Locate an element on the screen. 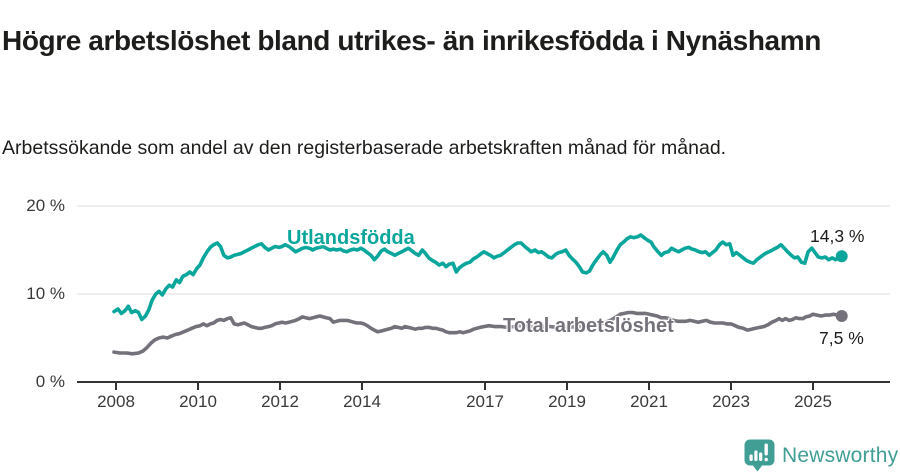  end-dot-total-arbetsloshet is located at coordinates (841, 316).